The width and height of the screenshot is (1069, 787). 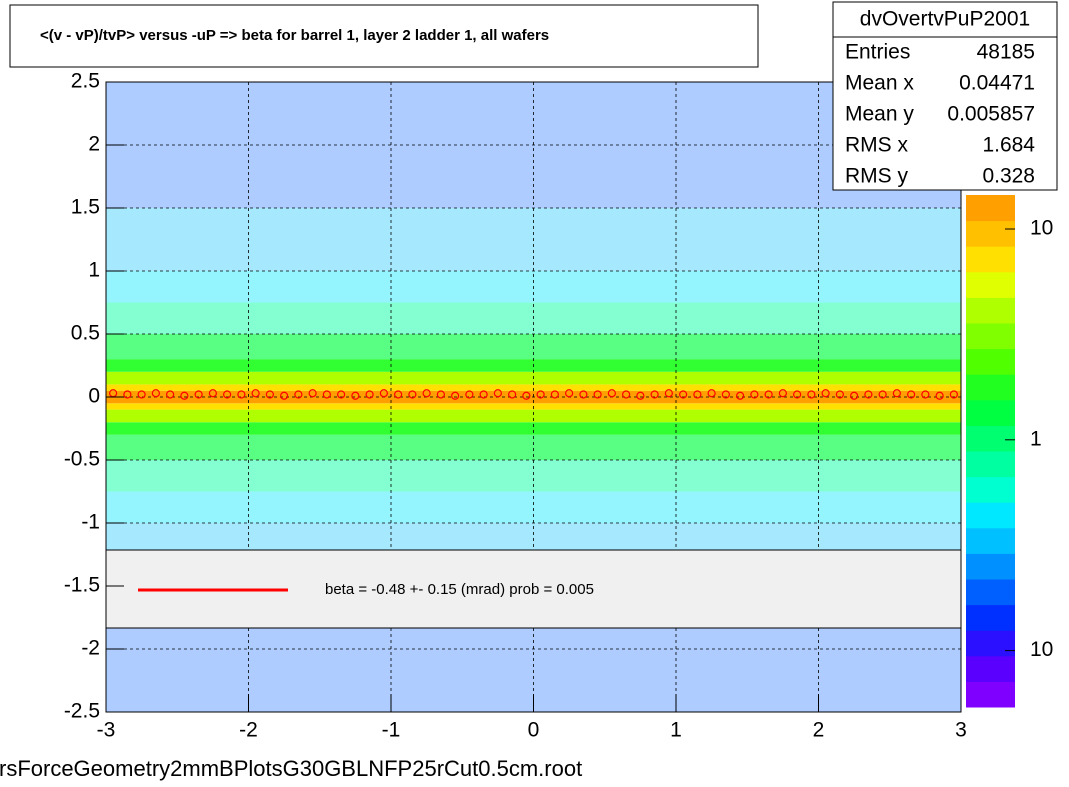 I want to click on y-tick-label: -0.5, so click(x=82, y=459).